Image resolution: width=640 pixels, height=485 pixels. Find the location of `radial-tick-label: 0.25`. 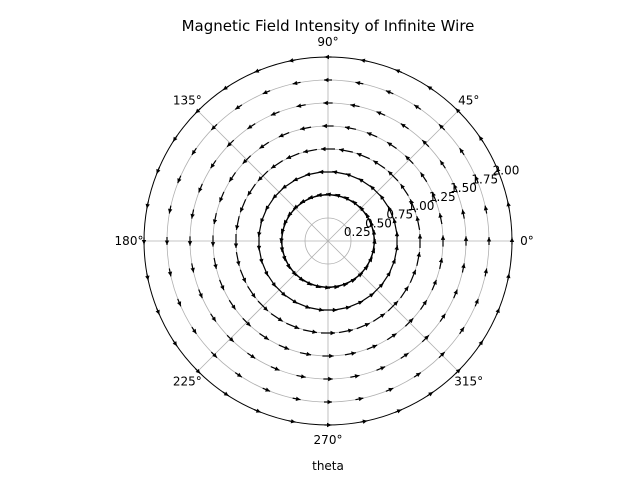

radial-tick-label: 0.25 is located at coordinates (357, 232).